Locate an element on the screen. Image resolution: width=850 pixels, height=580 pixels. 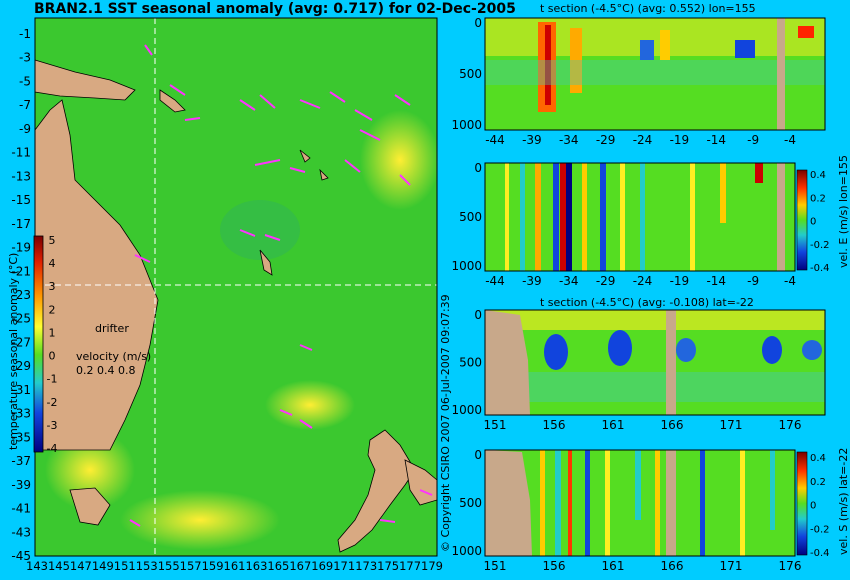
panel-velS-lat22 is located at coordinates (646, 503).